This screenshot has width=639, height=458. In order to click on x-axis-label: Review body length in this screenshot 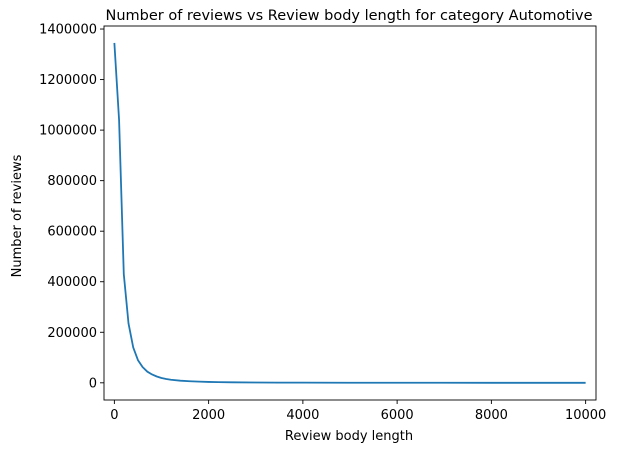, I will do `click(349, 436)`.